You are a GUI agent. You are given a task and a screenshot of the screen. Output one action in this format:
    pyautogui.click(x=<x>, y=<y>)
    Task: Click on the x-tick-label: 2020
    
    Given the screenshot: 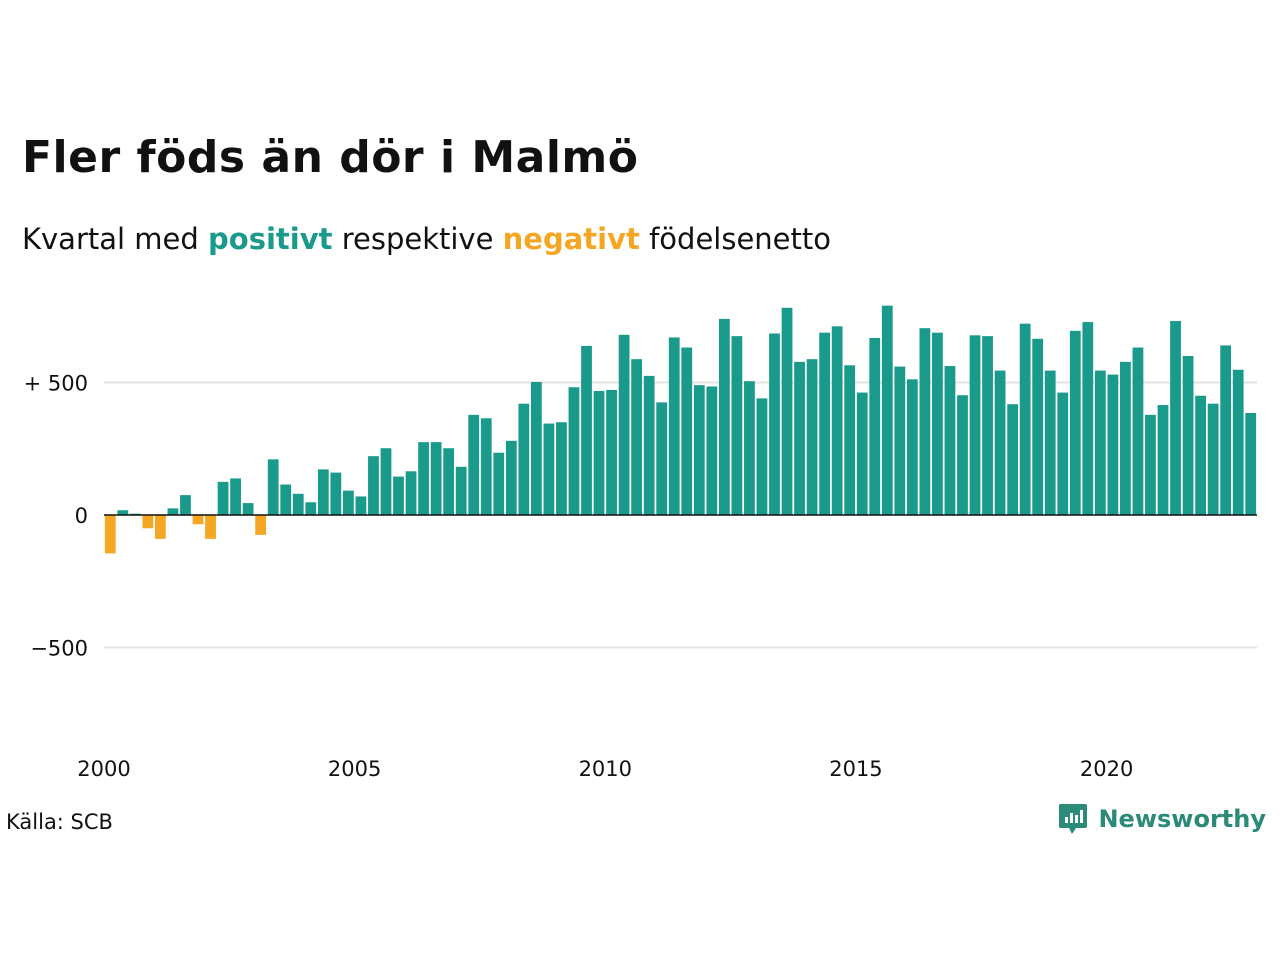 What is the action you would take?
    pyautogui.click(x=1106, y=769)
    